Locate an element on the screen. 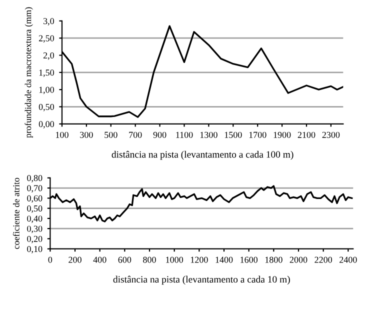 The width and height of the screenshot is (369, 327). x-tick-label: 500 is located at coordinates (111, 135).